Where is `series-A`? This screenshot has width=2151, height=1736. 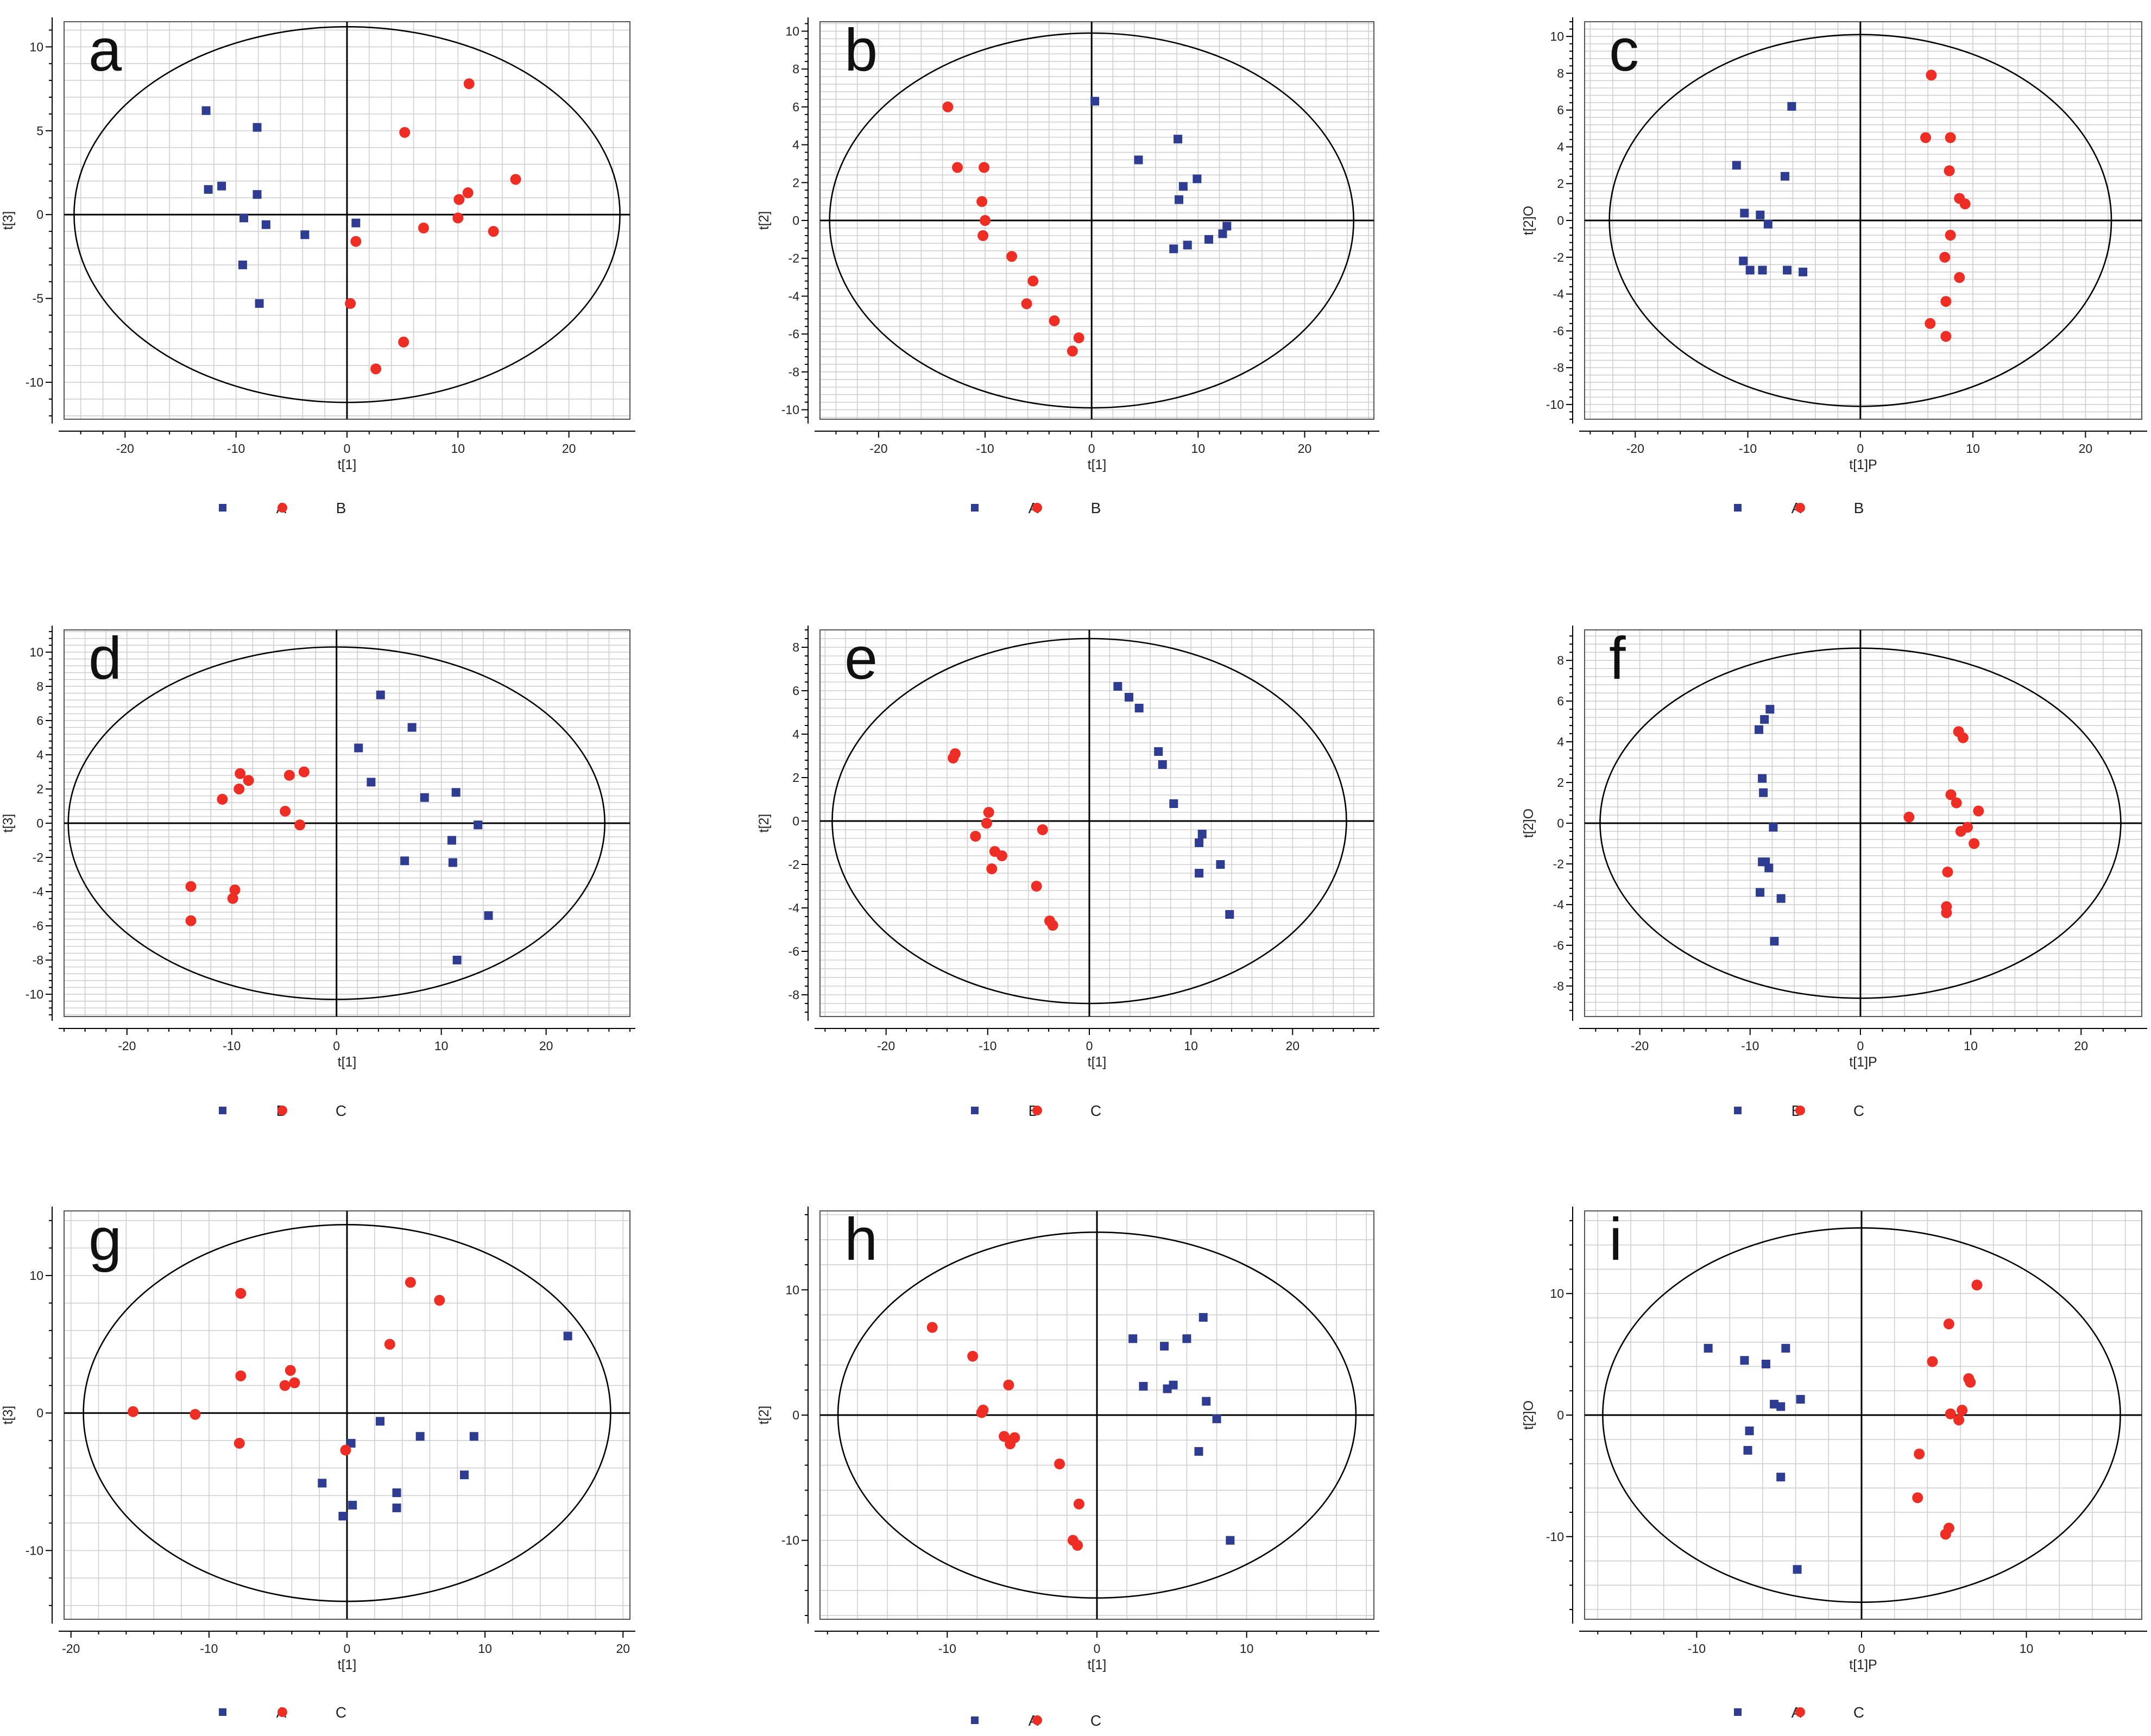
series-A is located at coordinates (445, 1426).